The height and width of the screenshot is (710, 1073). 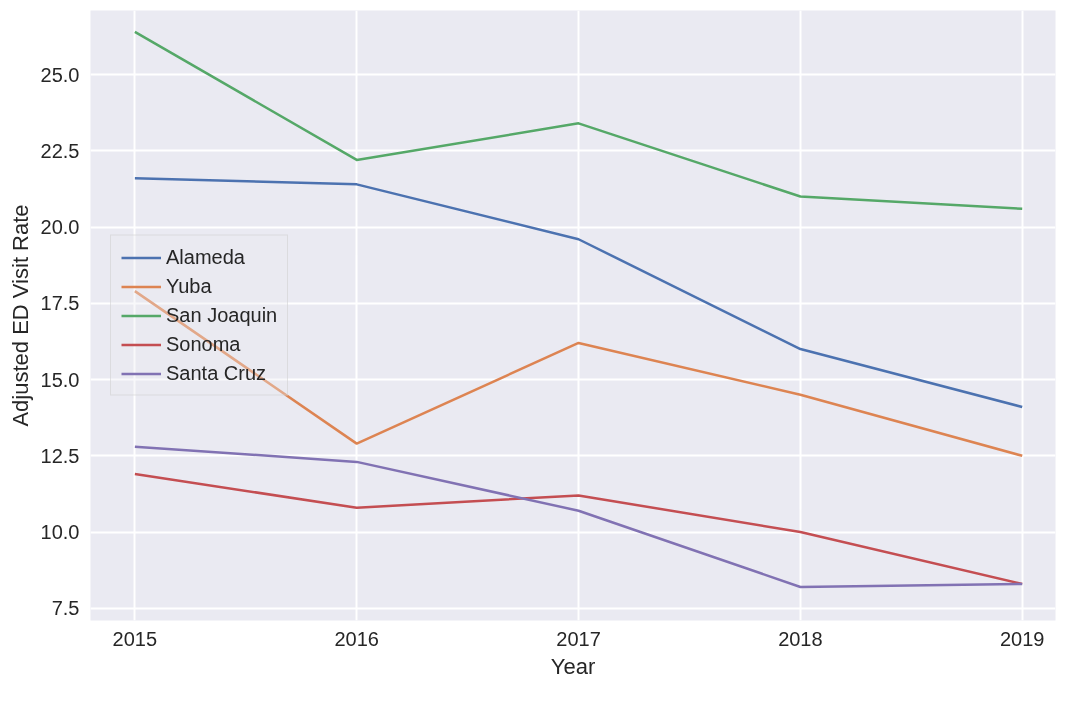 What do you see at coordinates (203, 344) in the screenshot?
I see `legend-label: Sonoma` at bounding box center [203, 344].